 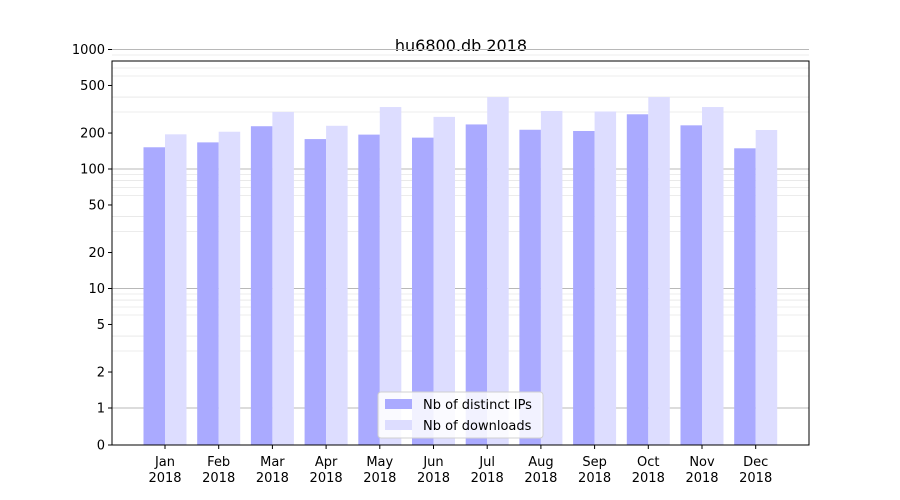 What do you see at coordinates (92, 170) in the screenshot?
I see `y-tick-label: 100` at bounding box center [92, 170].